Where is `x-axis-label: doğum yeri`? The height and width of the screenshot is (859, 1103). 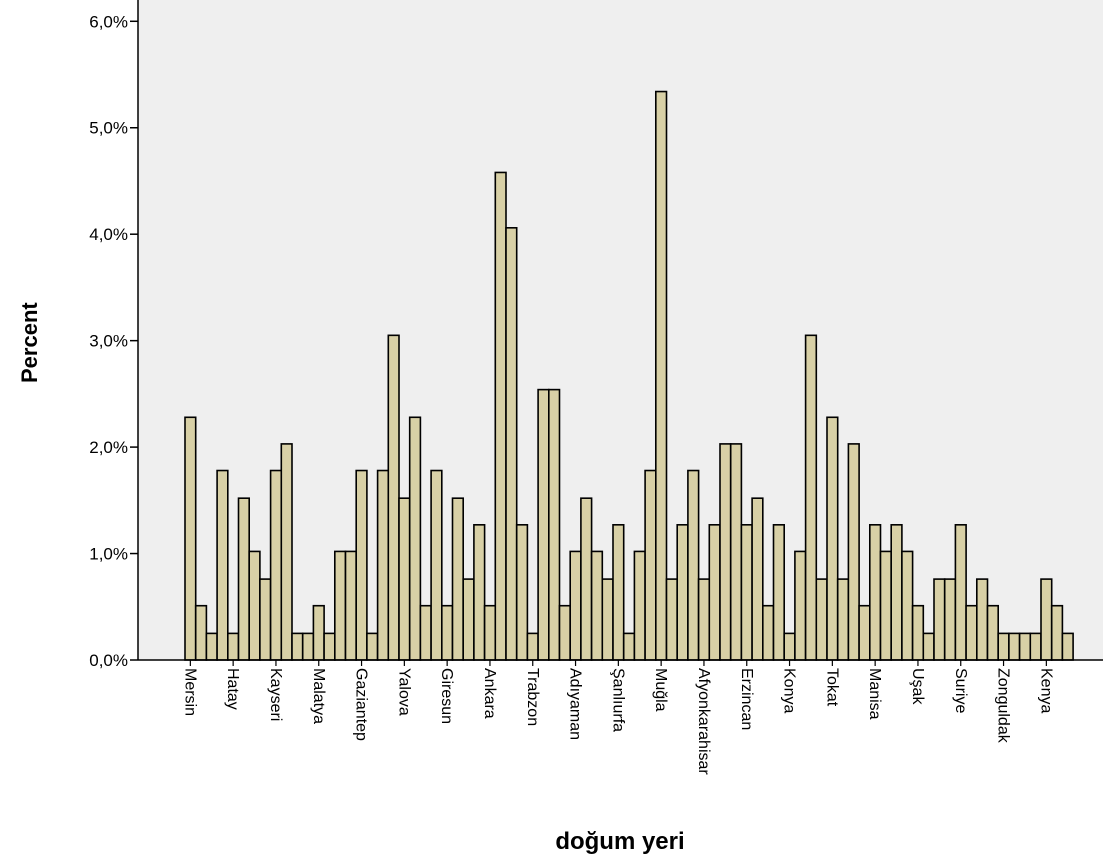 x-axis-label: doğum yeri is located at coordinates (620, 841).